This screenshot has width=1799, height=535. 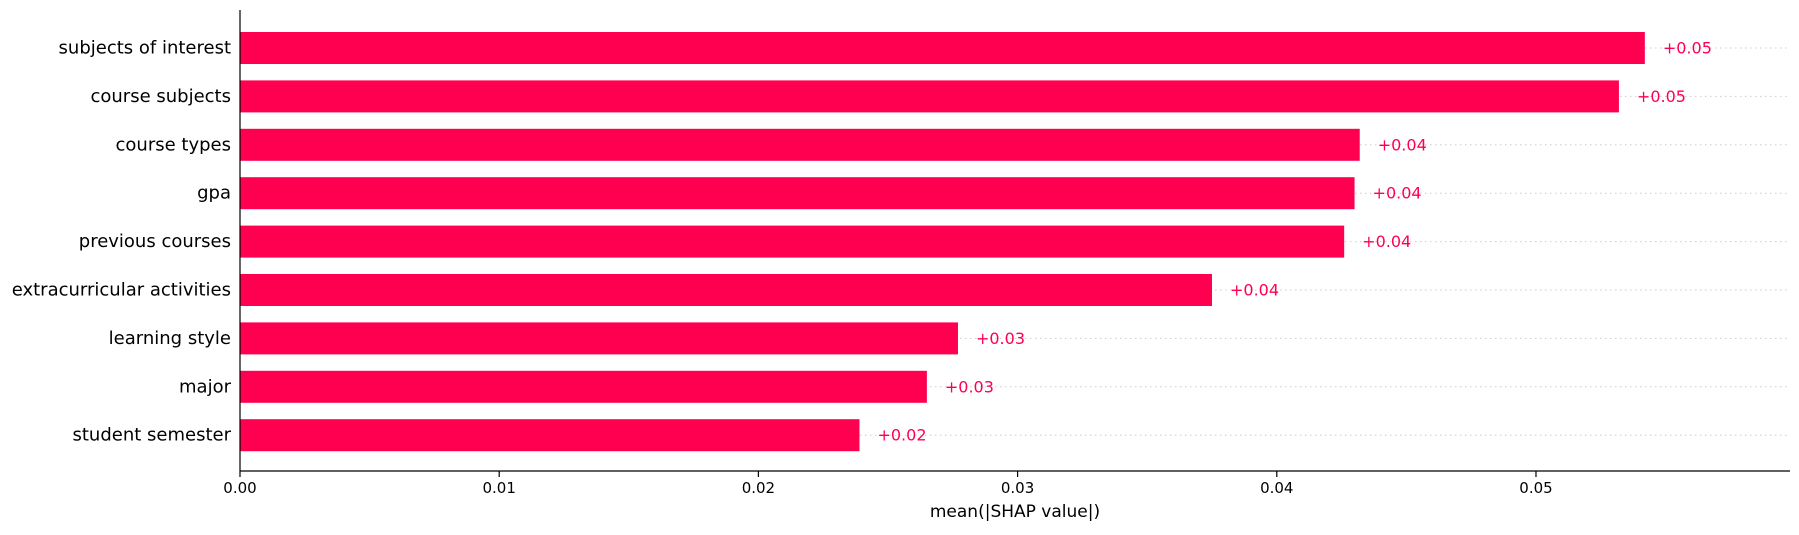 I want to click on category-label: learning style, so click(x=170, y=338).